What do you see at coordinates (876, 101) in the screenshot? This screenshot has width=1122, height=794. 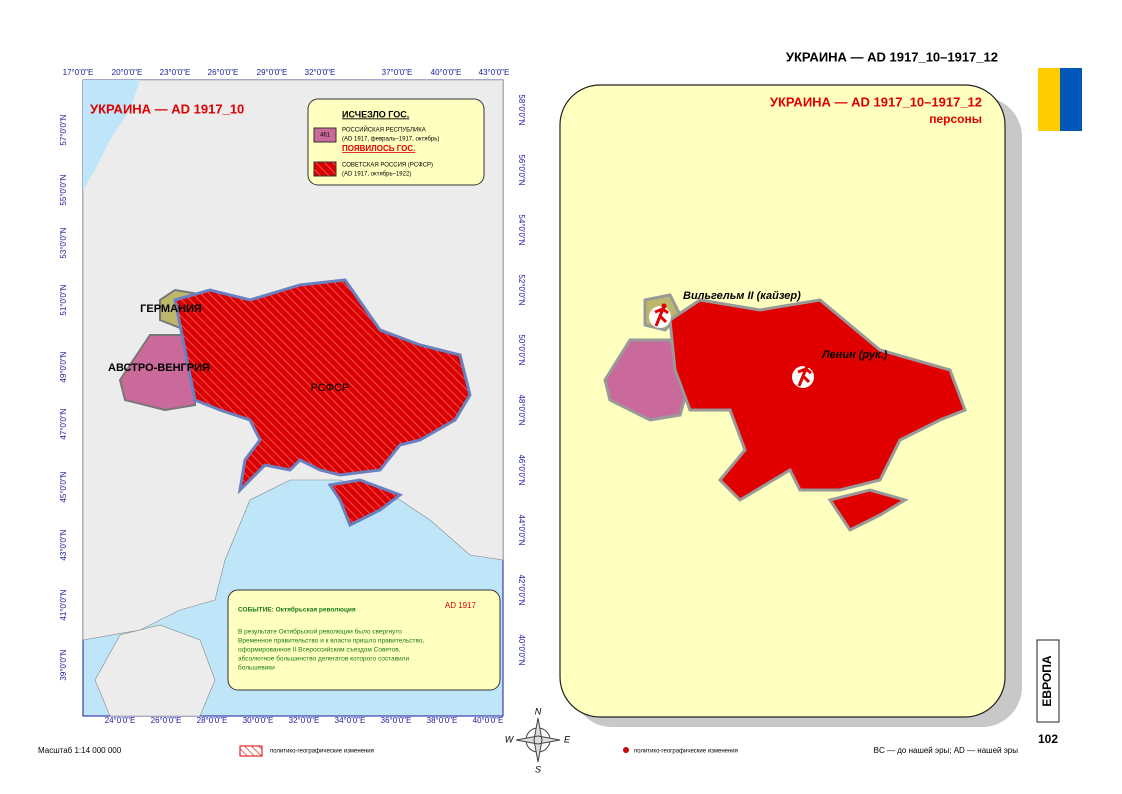 I see `map-title: УКРАИНА — AD 1917_10–1917_12` at bounding box center [876, 101].